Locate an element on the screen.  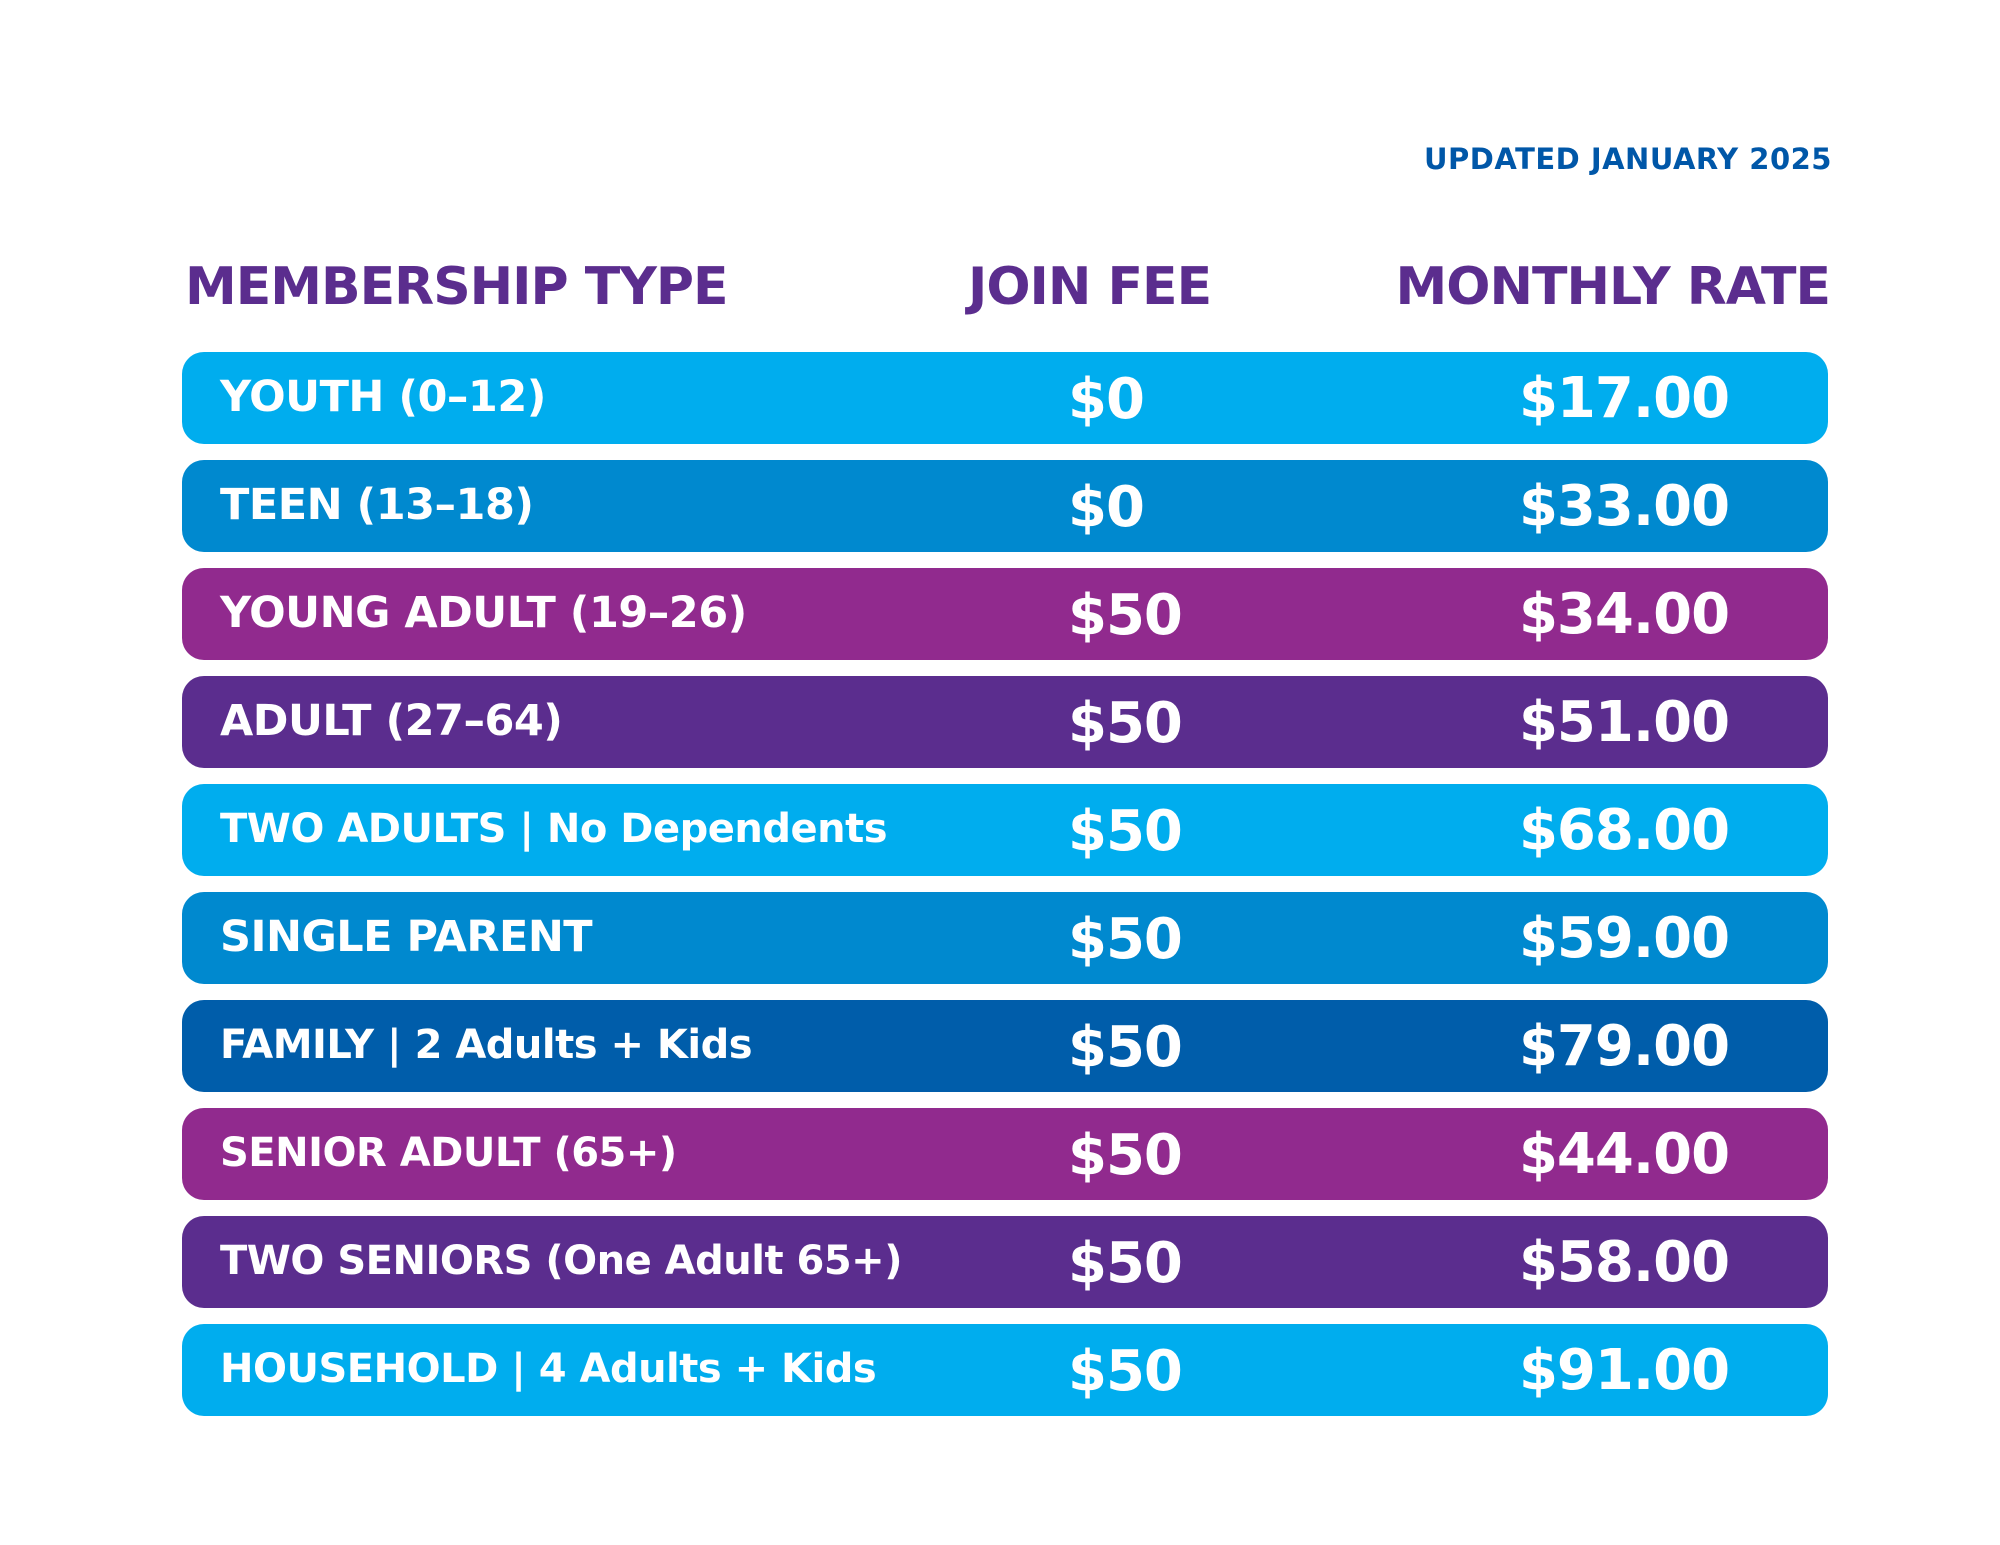
table-row: SINGLE PARENT $50 $59.00 is located at coordinates (1005, 938).